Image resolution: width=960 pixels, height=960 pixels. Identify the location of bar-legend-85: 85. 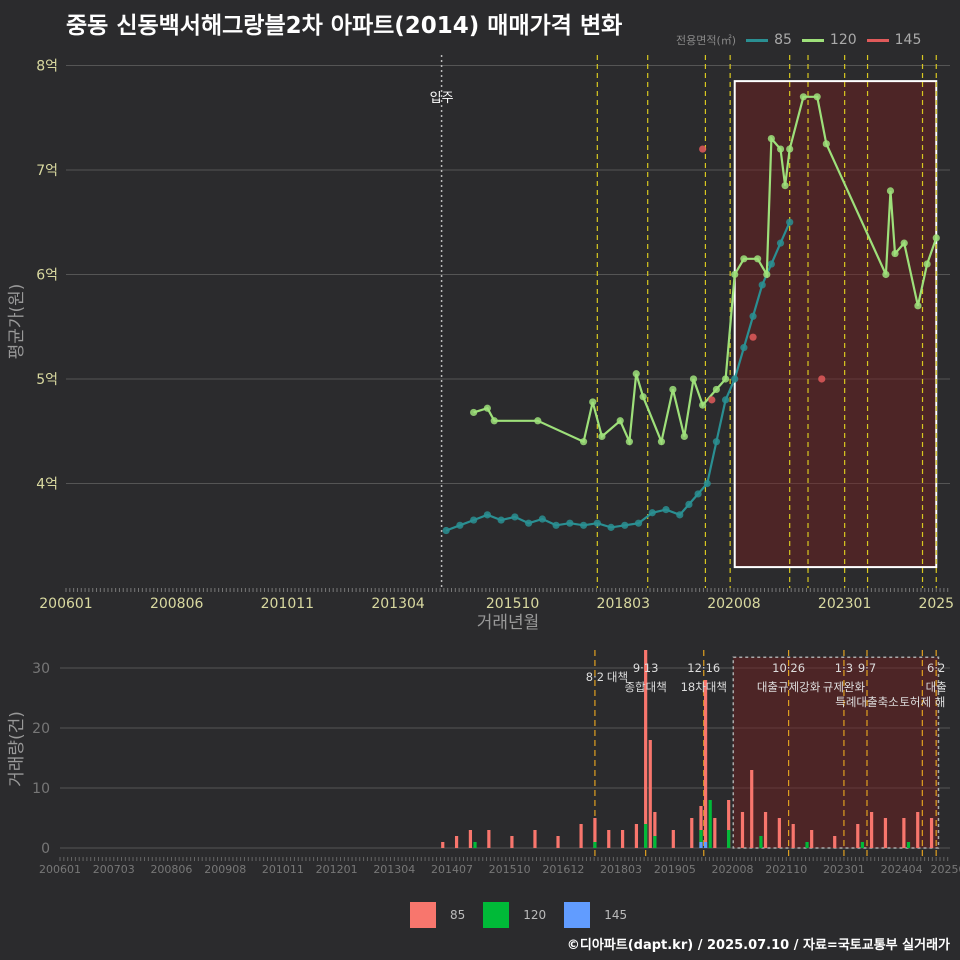
(437, 915).